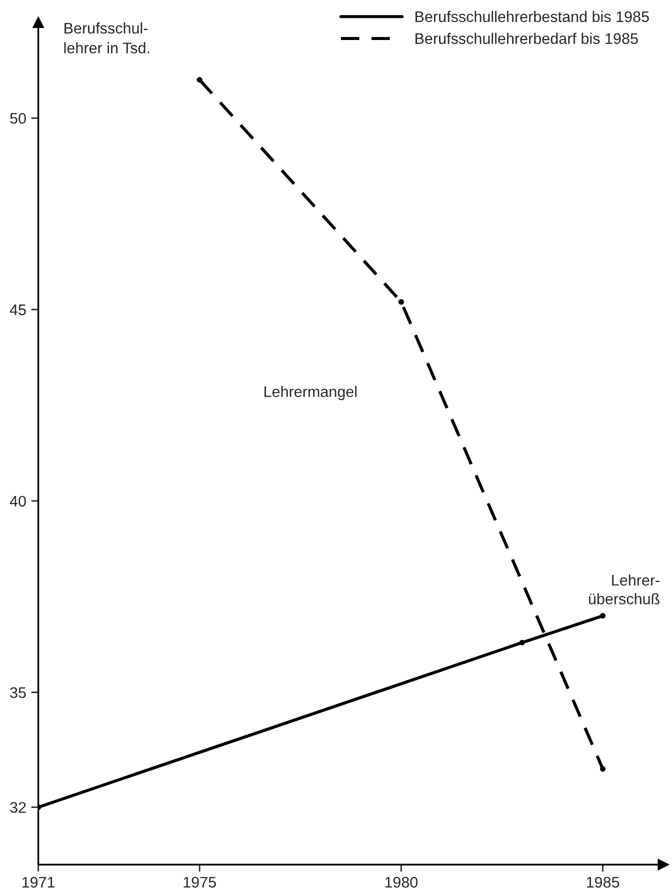 This screenshot has height=896, width=672. What do you see at coordinates (603, 882) in the screenshot?
I see `x-tick-label: 1985` at bounding box center [603, 882].